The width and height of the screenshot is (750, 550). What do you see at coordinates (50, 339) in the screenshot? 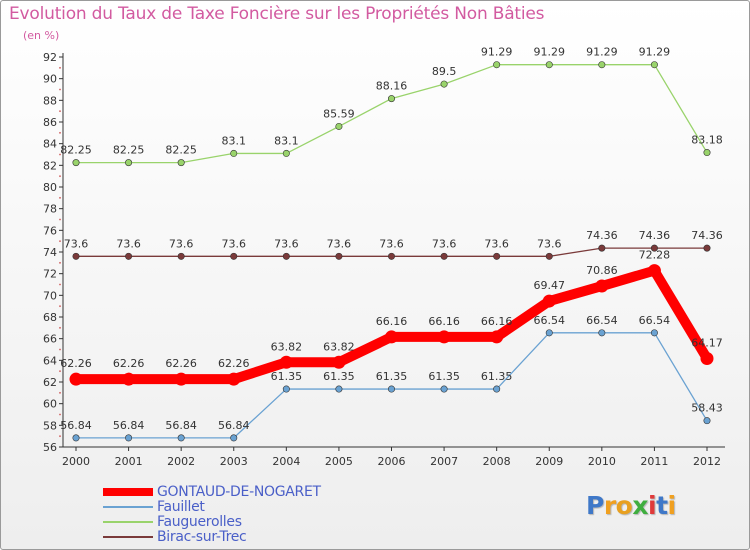
I see `y-tick-label: 66` at bounding box center [50, 339].